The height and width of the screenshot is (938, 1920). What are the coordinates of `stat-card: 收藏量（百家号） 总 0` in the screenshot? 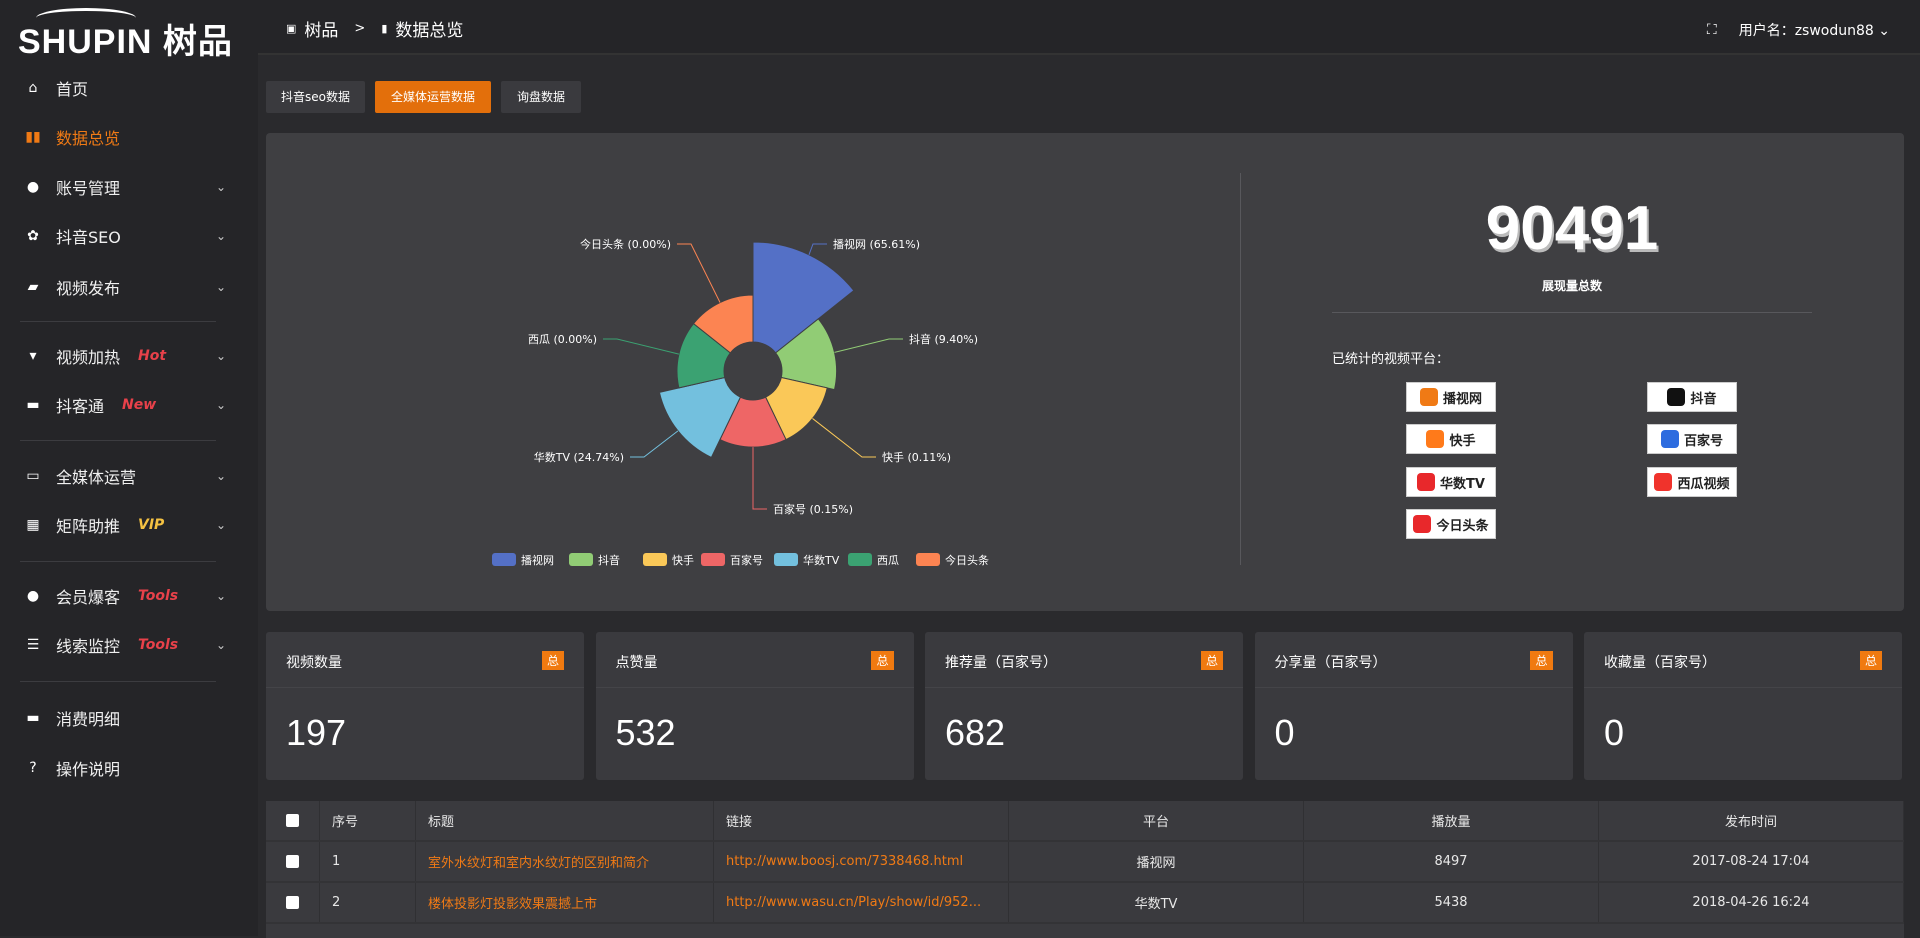 It's located at (1743, 706).